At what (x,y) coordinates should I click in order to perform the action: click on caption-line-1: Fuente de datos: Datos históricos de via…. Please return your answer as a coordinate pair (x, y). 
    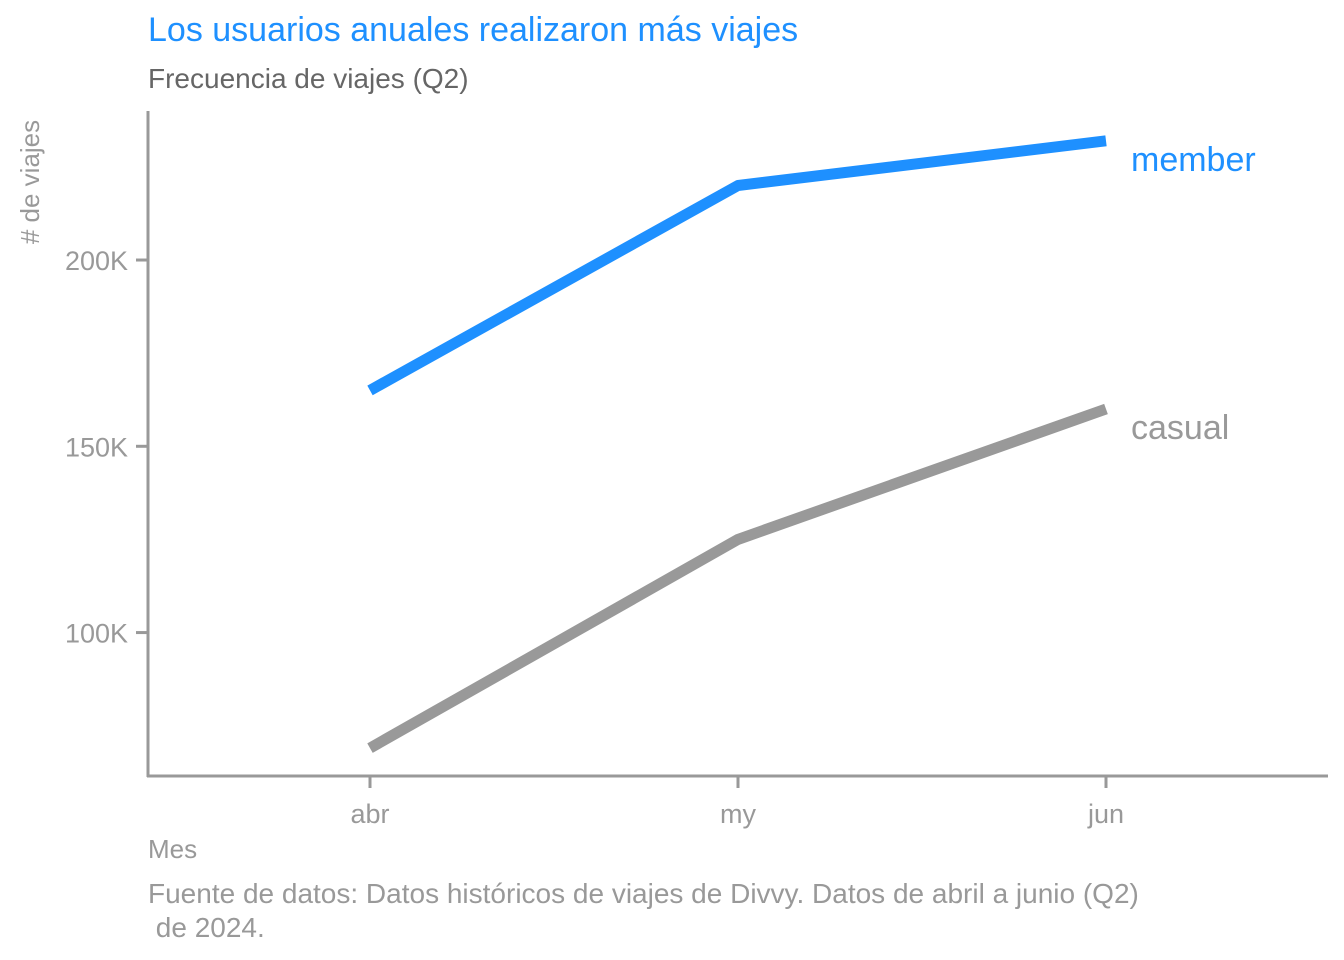
    Looking at the image, I should click on (643, 893).